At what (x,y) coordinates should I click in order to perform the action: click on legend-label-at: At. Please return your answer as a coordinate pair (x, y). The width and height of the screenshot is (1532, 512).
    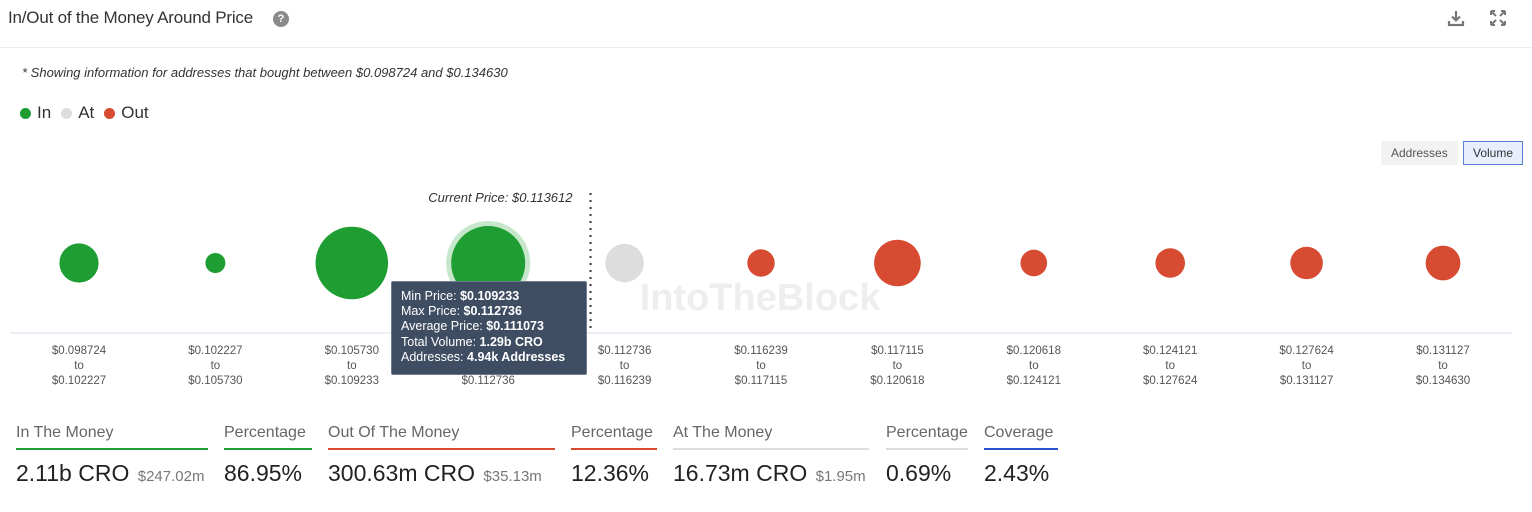
    Looking at the image, I should click on (86, 112).